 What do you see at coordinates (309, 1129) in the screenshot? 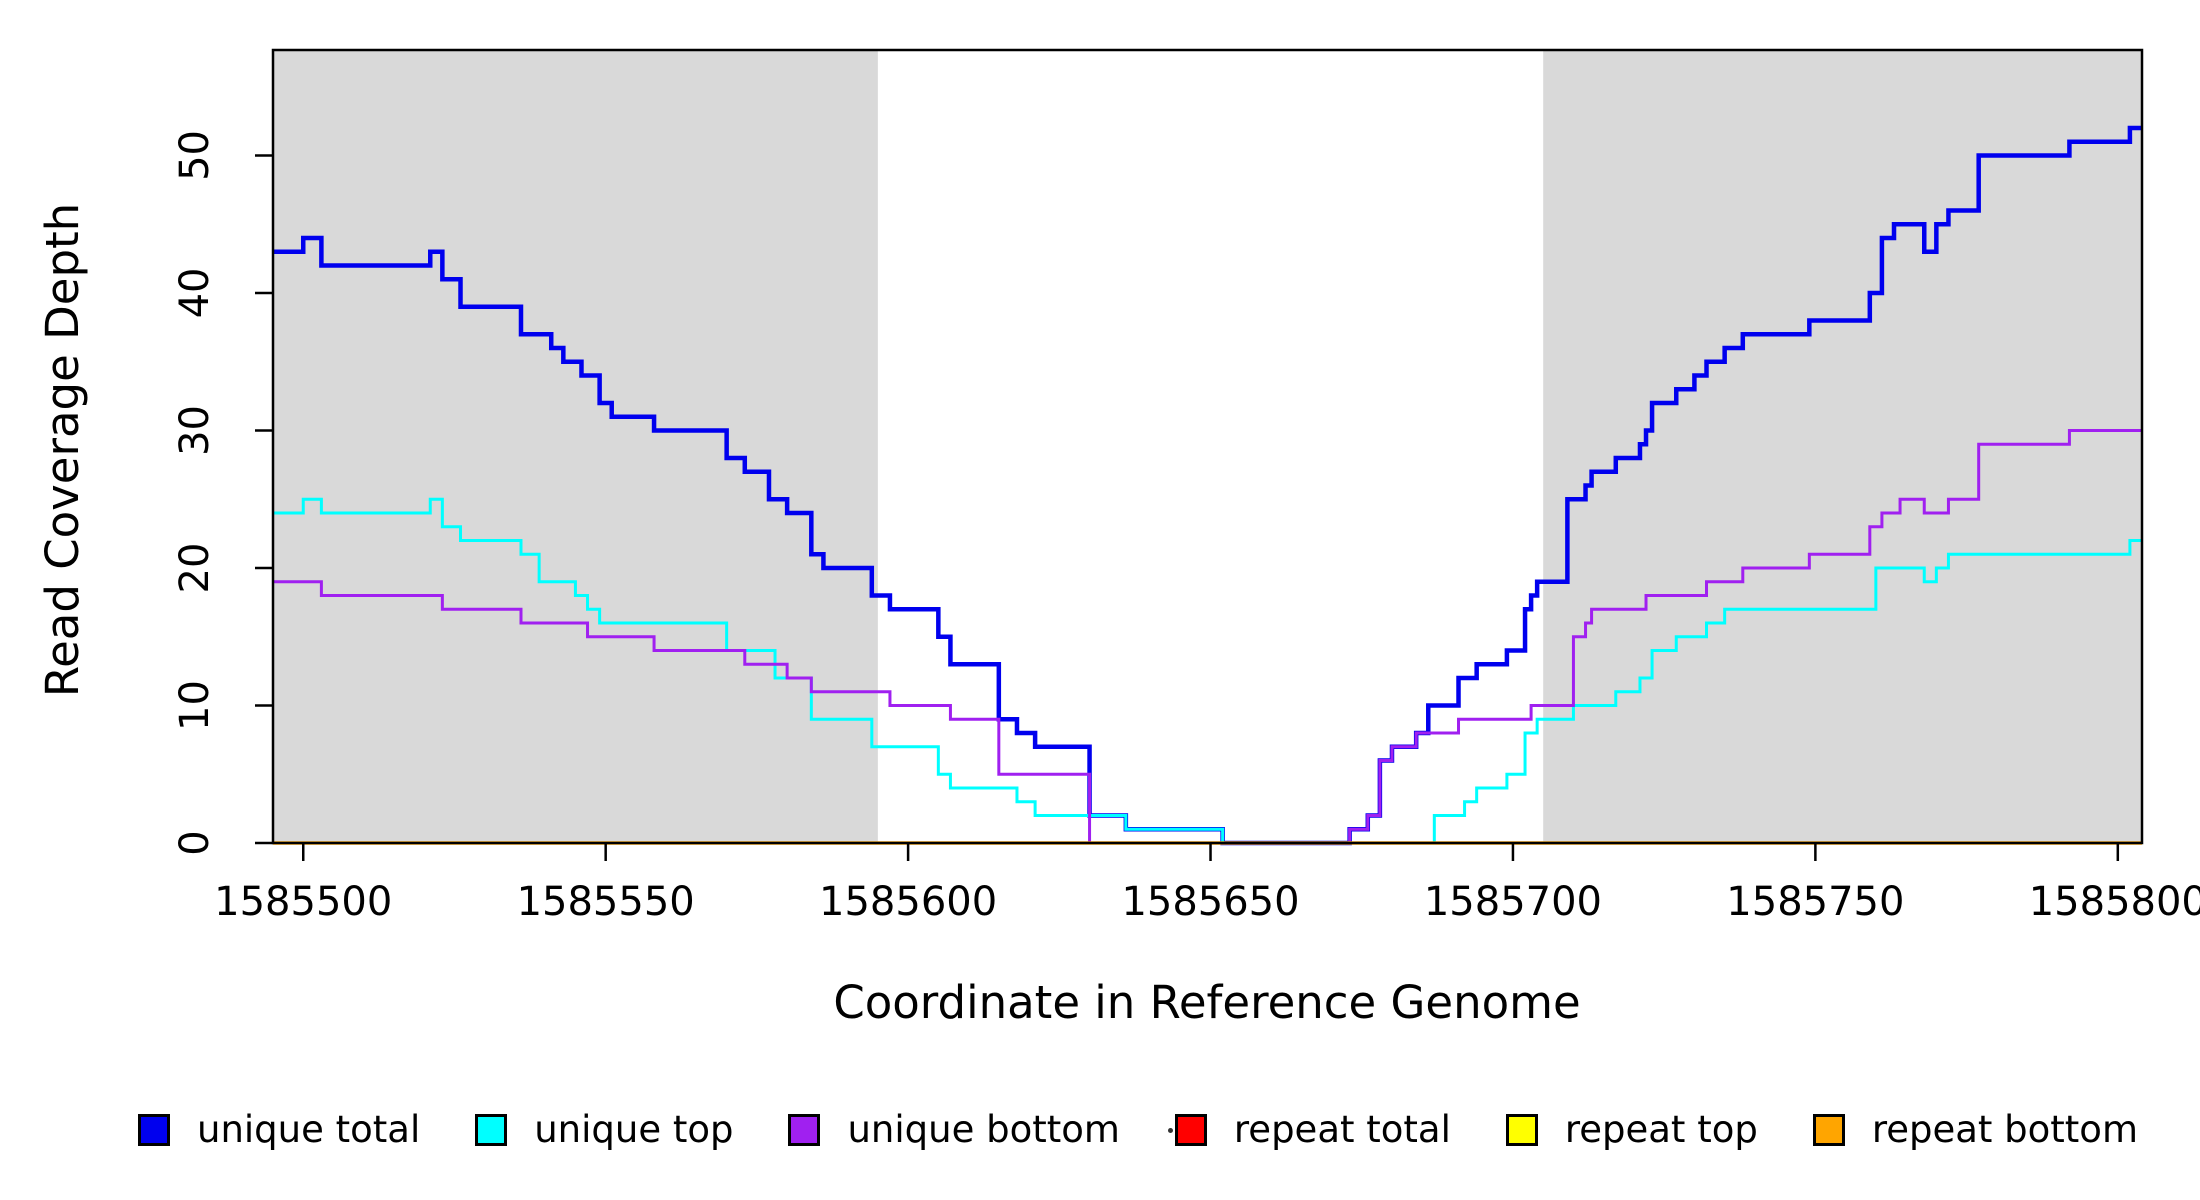
I see `legend-label: unique total` at bounding box center [309, 1129].